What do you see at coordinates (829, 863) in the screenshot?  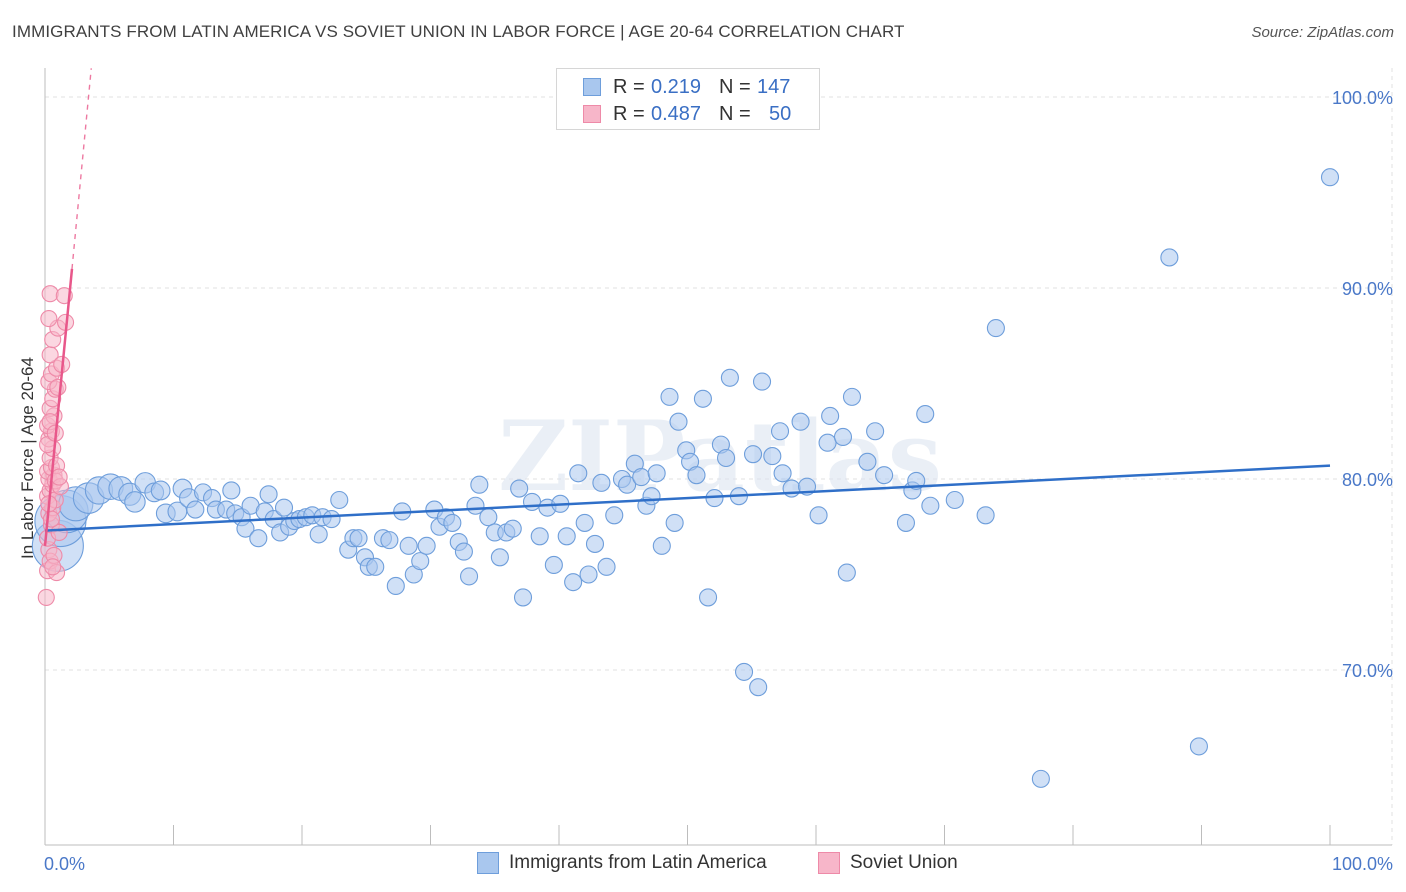 I see `bottom-legend-swatch-soviet` at bounding box center [829, 863].